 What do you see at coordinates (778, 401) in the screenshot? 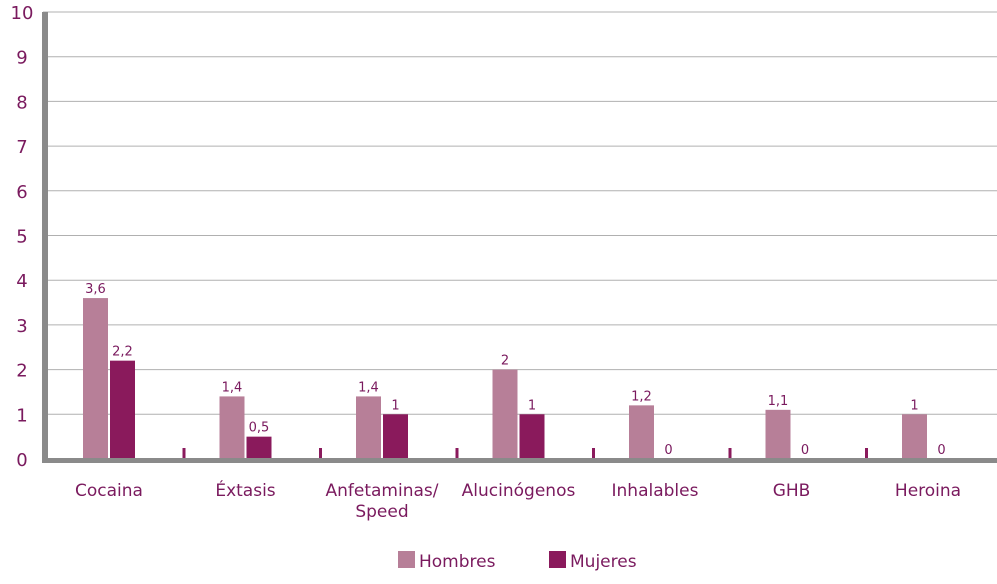
I see `data-label-hombres-5: 1,1` at bounding box center [778, 401].